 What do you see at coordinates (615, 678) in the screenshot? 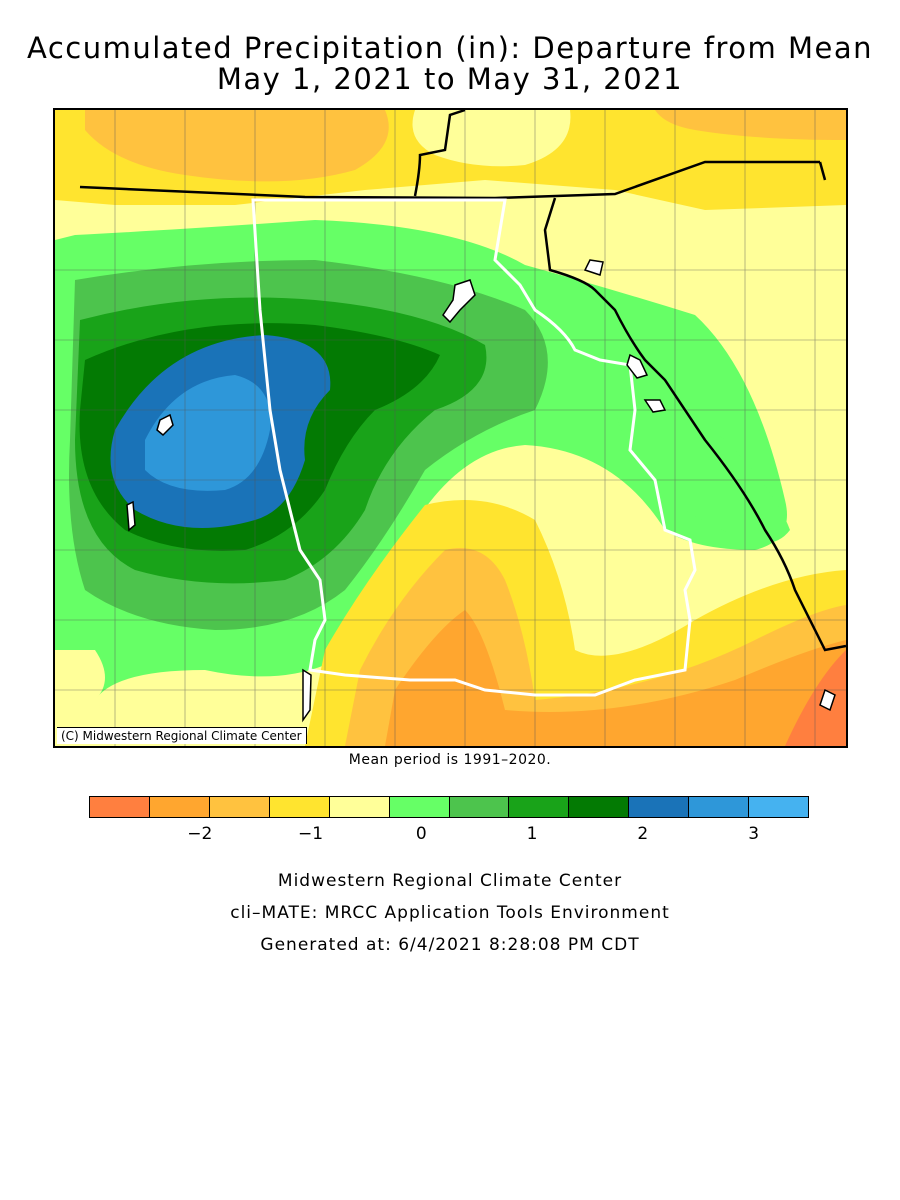
I see `contour-orange-south` at bounding box center [615, 678].